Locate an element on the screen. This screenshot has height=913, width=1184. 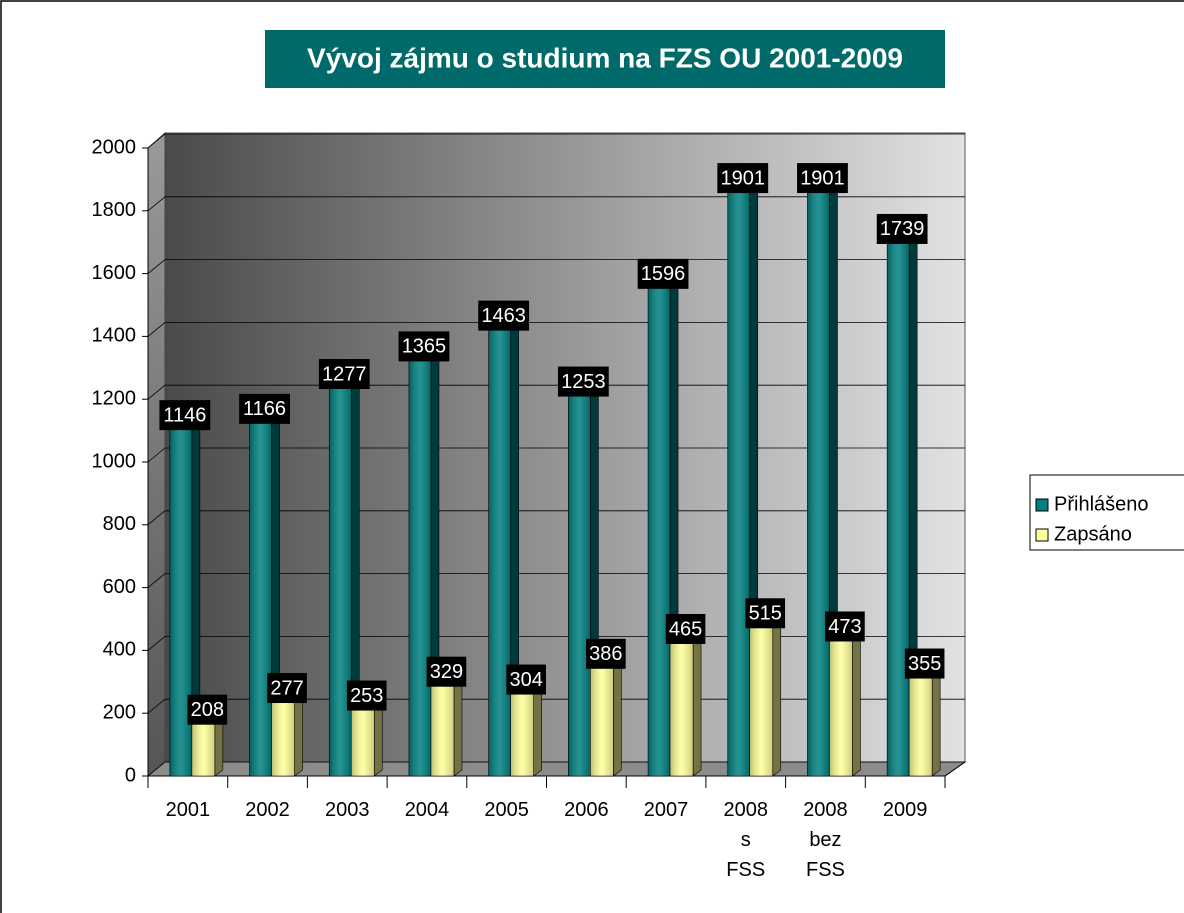
data-label: 473 is located at coordinates (844, 627).